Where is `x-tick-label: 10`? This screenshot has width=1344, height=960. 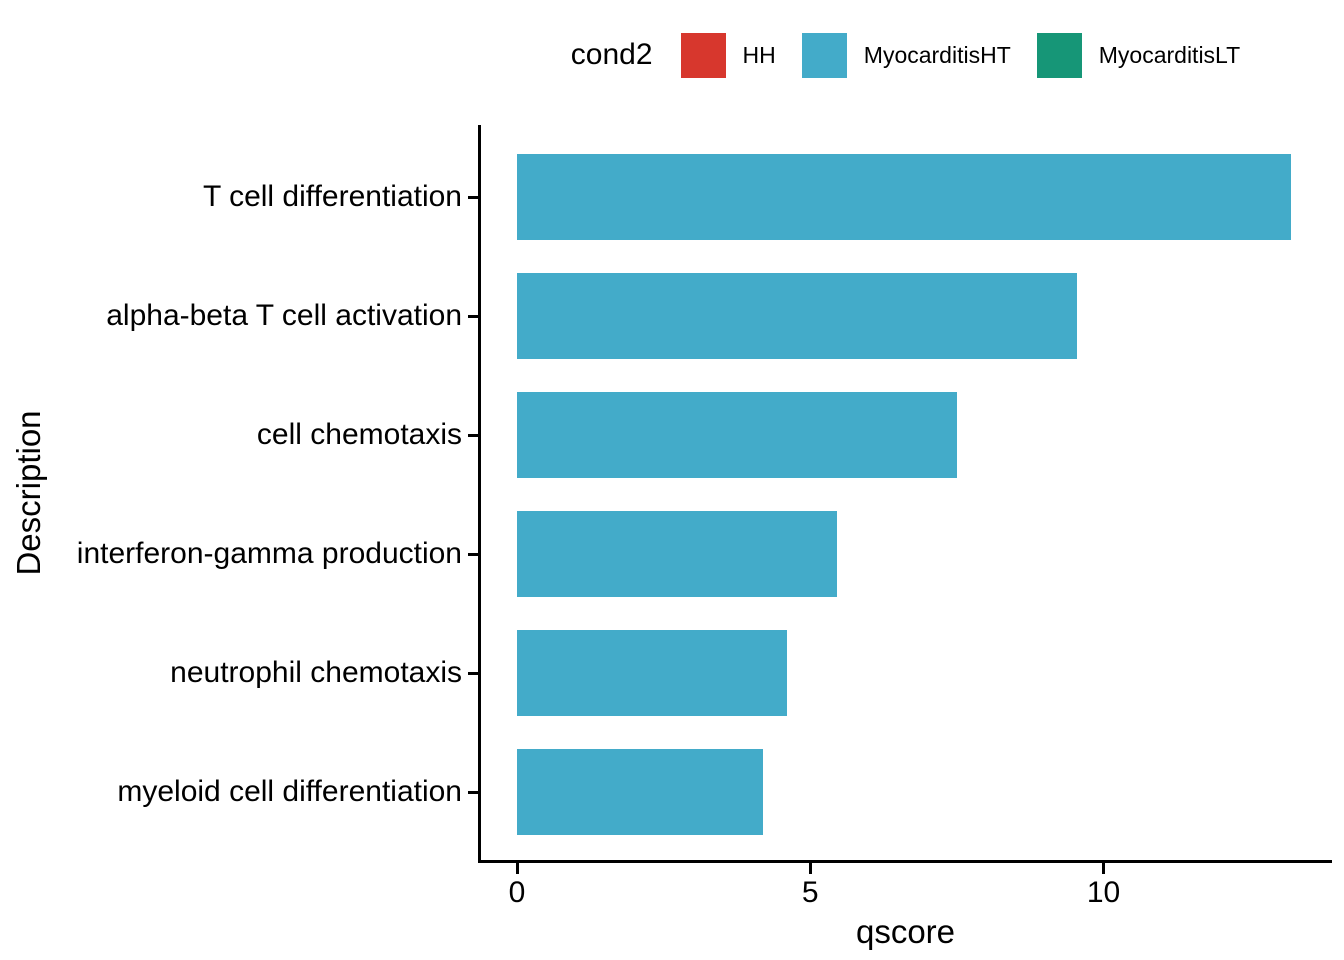 x-tick-label: 10 is located at coordinates (1103, 892).